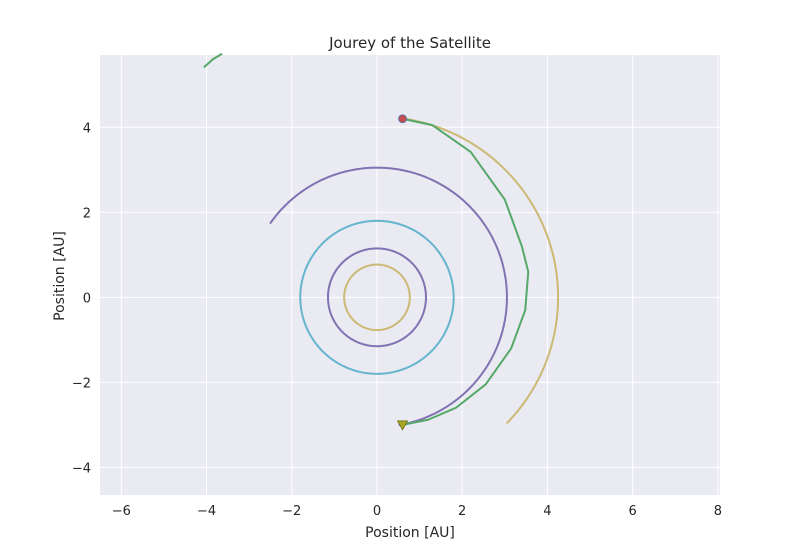 This screenshot has height=550, width=800. I want to click on x-tick-label: −6, so click(121, 511).